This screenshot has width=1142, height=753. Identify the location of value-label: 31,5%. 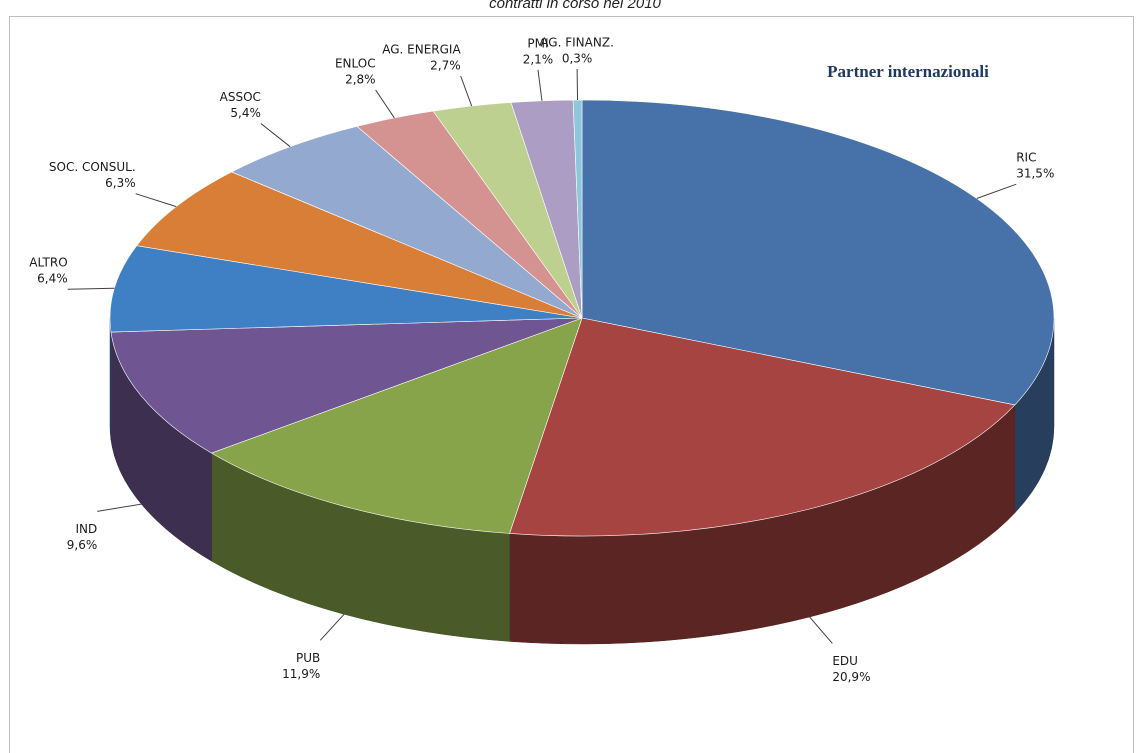
(1035, 174).